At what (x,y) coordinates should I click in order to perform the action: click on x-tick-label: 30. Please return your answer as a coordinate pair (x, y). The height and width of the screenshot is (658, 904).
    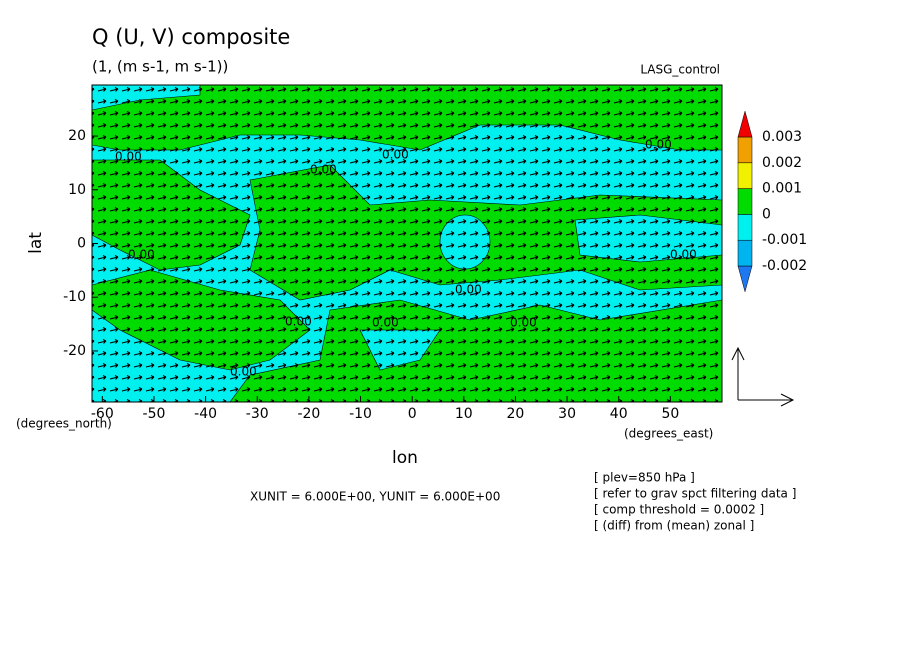
    Looking at the image, I should click on (567, 414).